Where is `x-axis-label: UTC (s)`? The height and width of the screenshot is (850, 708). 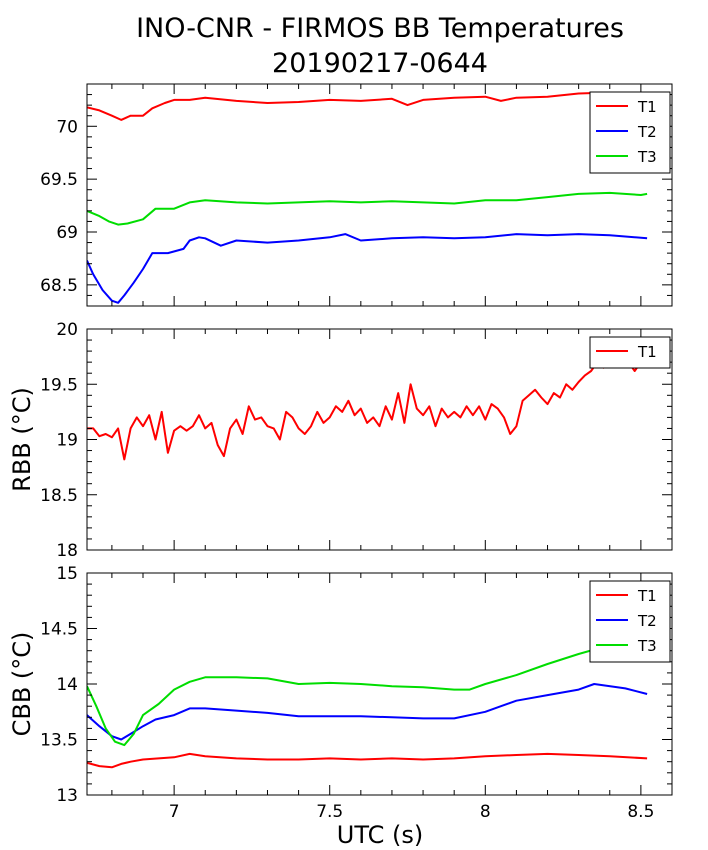 x-axis-label: UTC (s) is located at coordinates (380, 835).